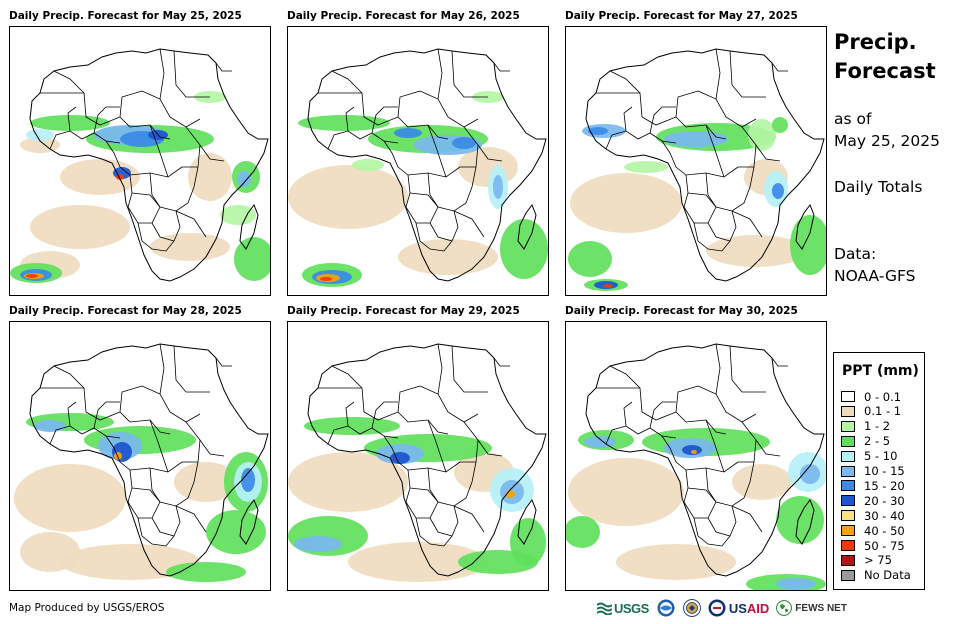  What do you see at coordinates (623, 608) in the screenshot?
I see `usgs-logo: USGS` at bounding box center [623, 608].